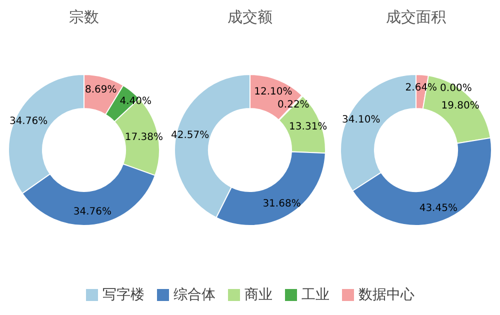  Describe the element at coordinates (250, 17) in the screenshot. I see `chart-title: 成交额` at that location.